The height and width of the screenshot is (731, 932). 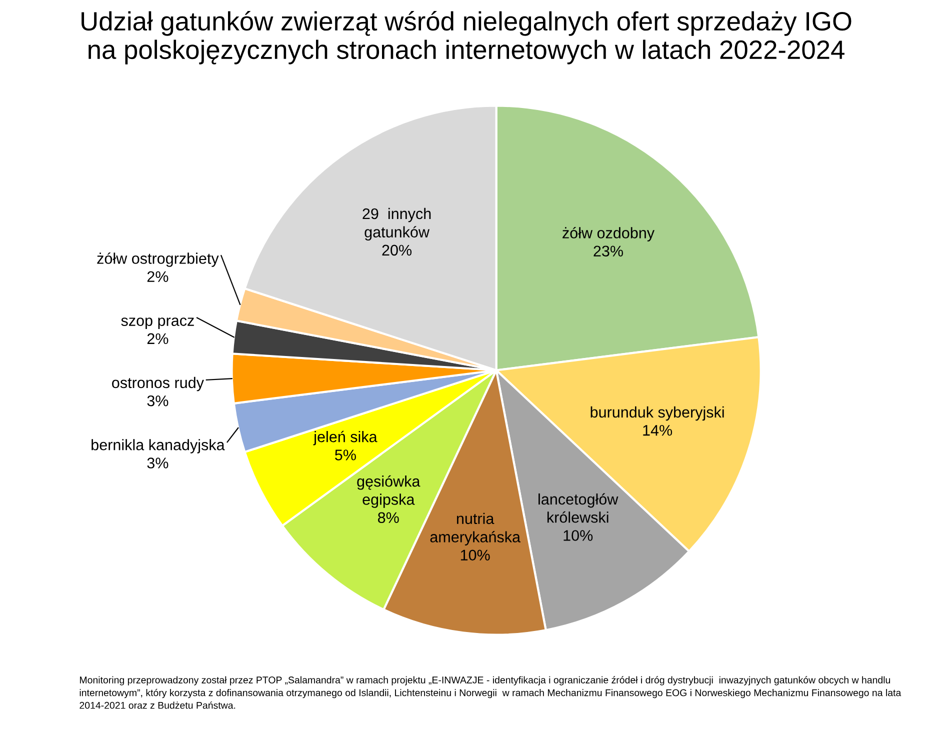 I want to click on data-label: 14%, so click(x=657, y=430).